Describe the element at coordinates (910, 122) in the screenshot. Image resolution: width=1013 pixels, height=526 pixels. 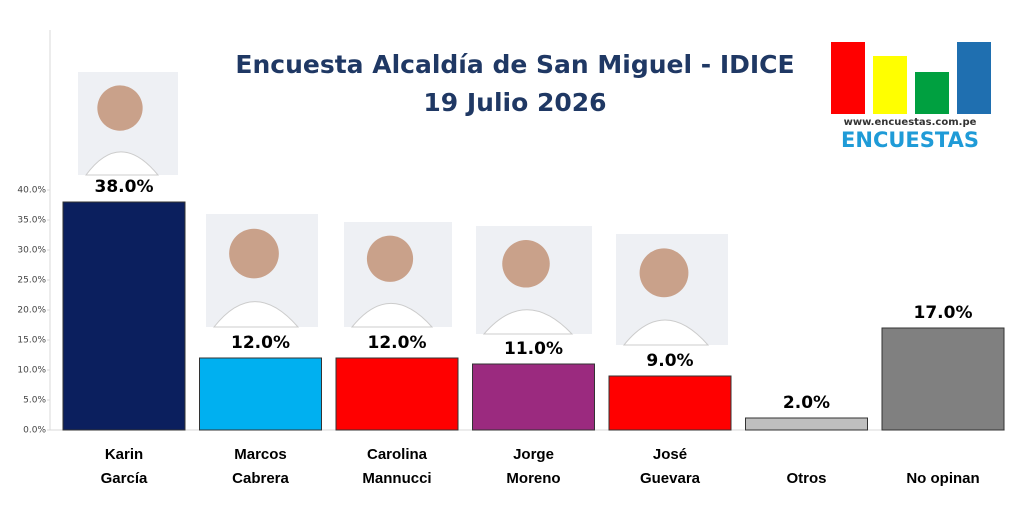
I see `logo-url: www.encuestas.com.pe` at that location.